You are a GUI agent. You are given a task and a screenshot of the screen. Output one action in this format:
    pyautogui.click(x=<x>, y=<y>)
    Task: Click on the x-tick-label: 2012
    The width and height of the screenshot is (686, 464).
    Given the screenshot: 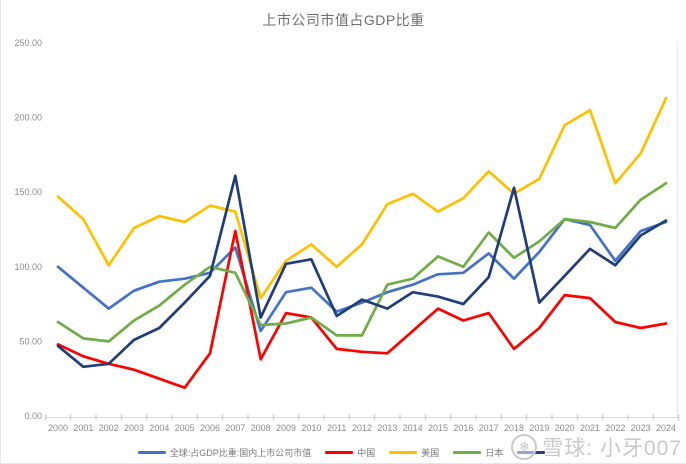 What is the action you would take?
    pyautogui.click(x=362, y=428)
    